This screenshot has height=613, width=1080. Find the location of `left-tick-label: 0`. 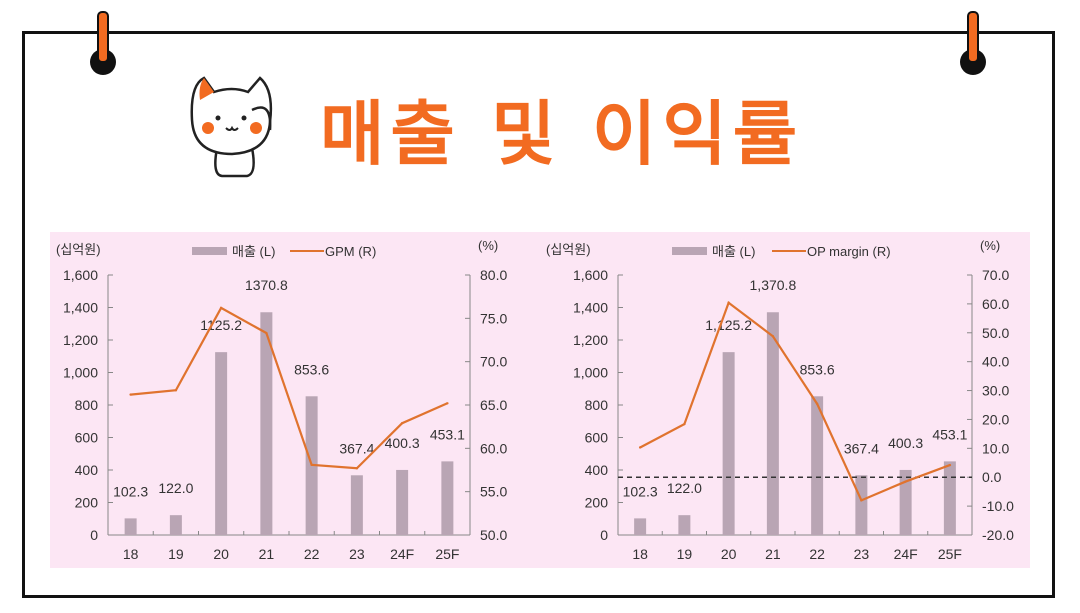

left-tick-label: 0 is located at coordinates (604, 535).